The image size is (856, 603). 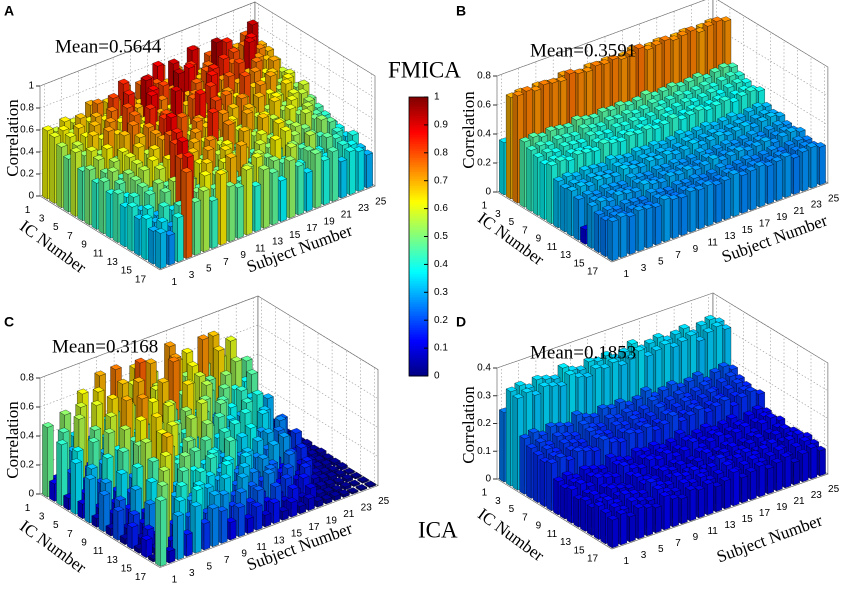 What do you see at coordinates (141, 577) in the screenshot?
I see `y-tick-label: 17` at bounding box center [141, 577].